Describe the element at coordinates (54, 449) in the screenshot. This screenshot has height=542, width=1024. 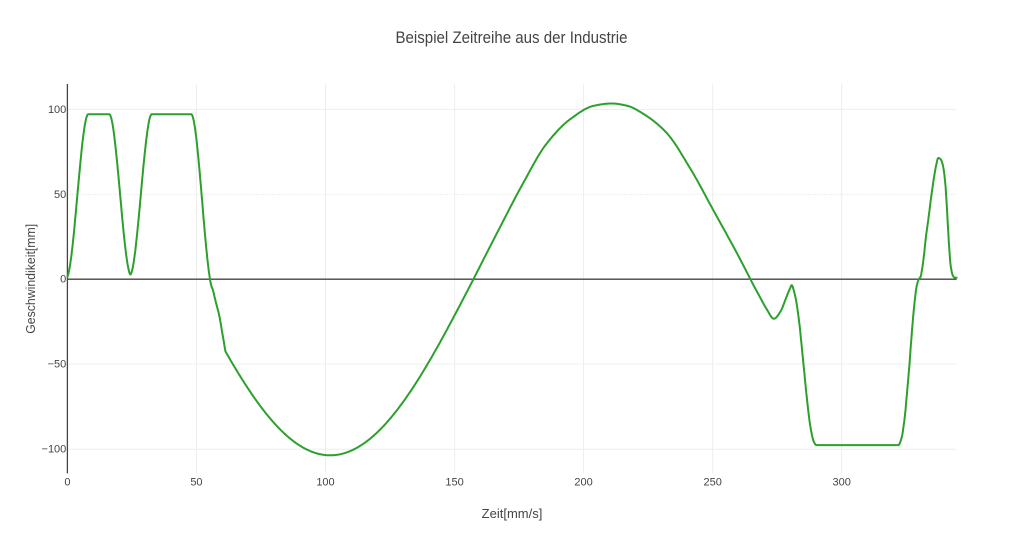
I see `svg-text: −100` at that location.